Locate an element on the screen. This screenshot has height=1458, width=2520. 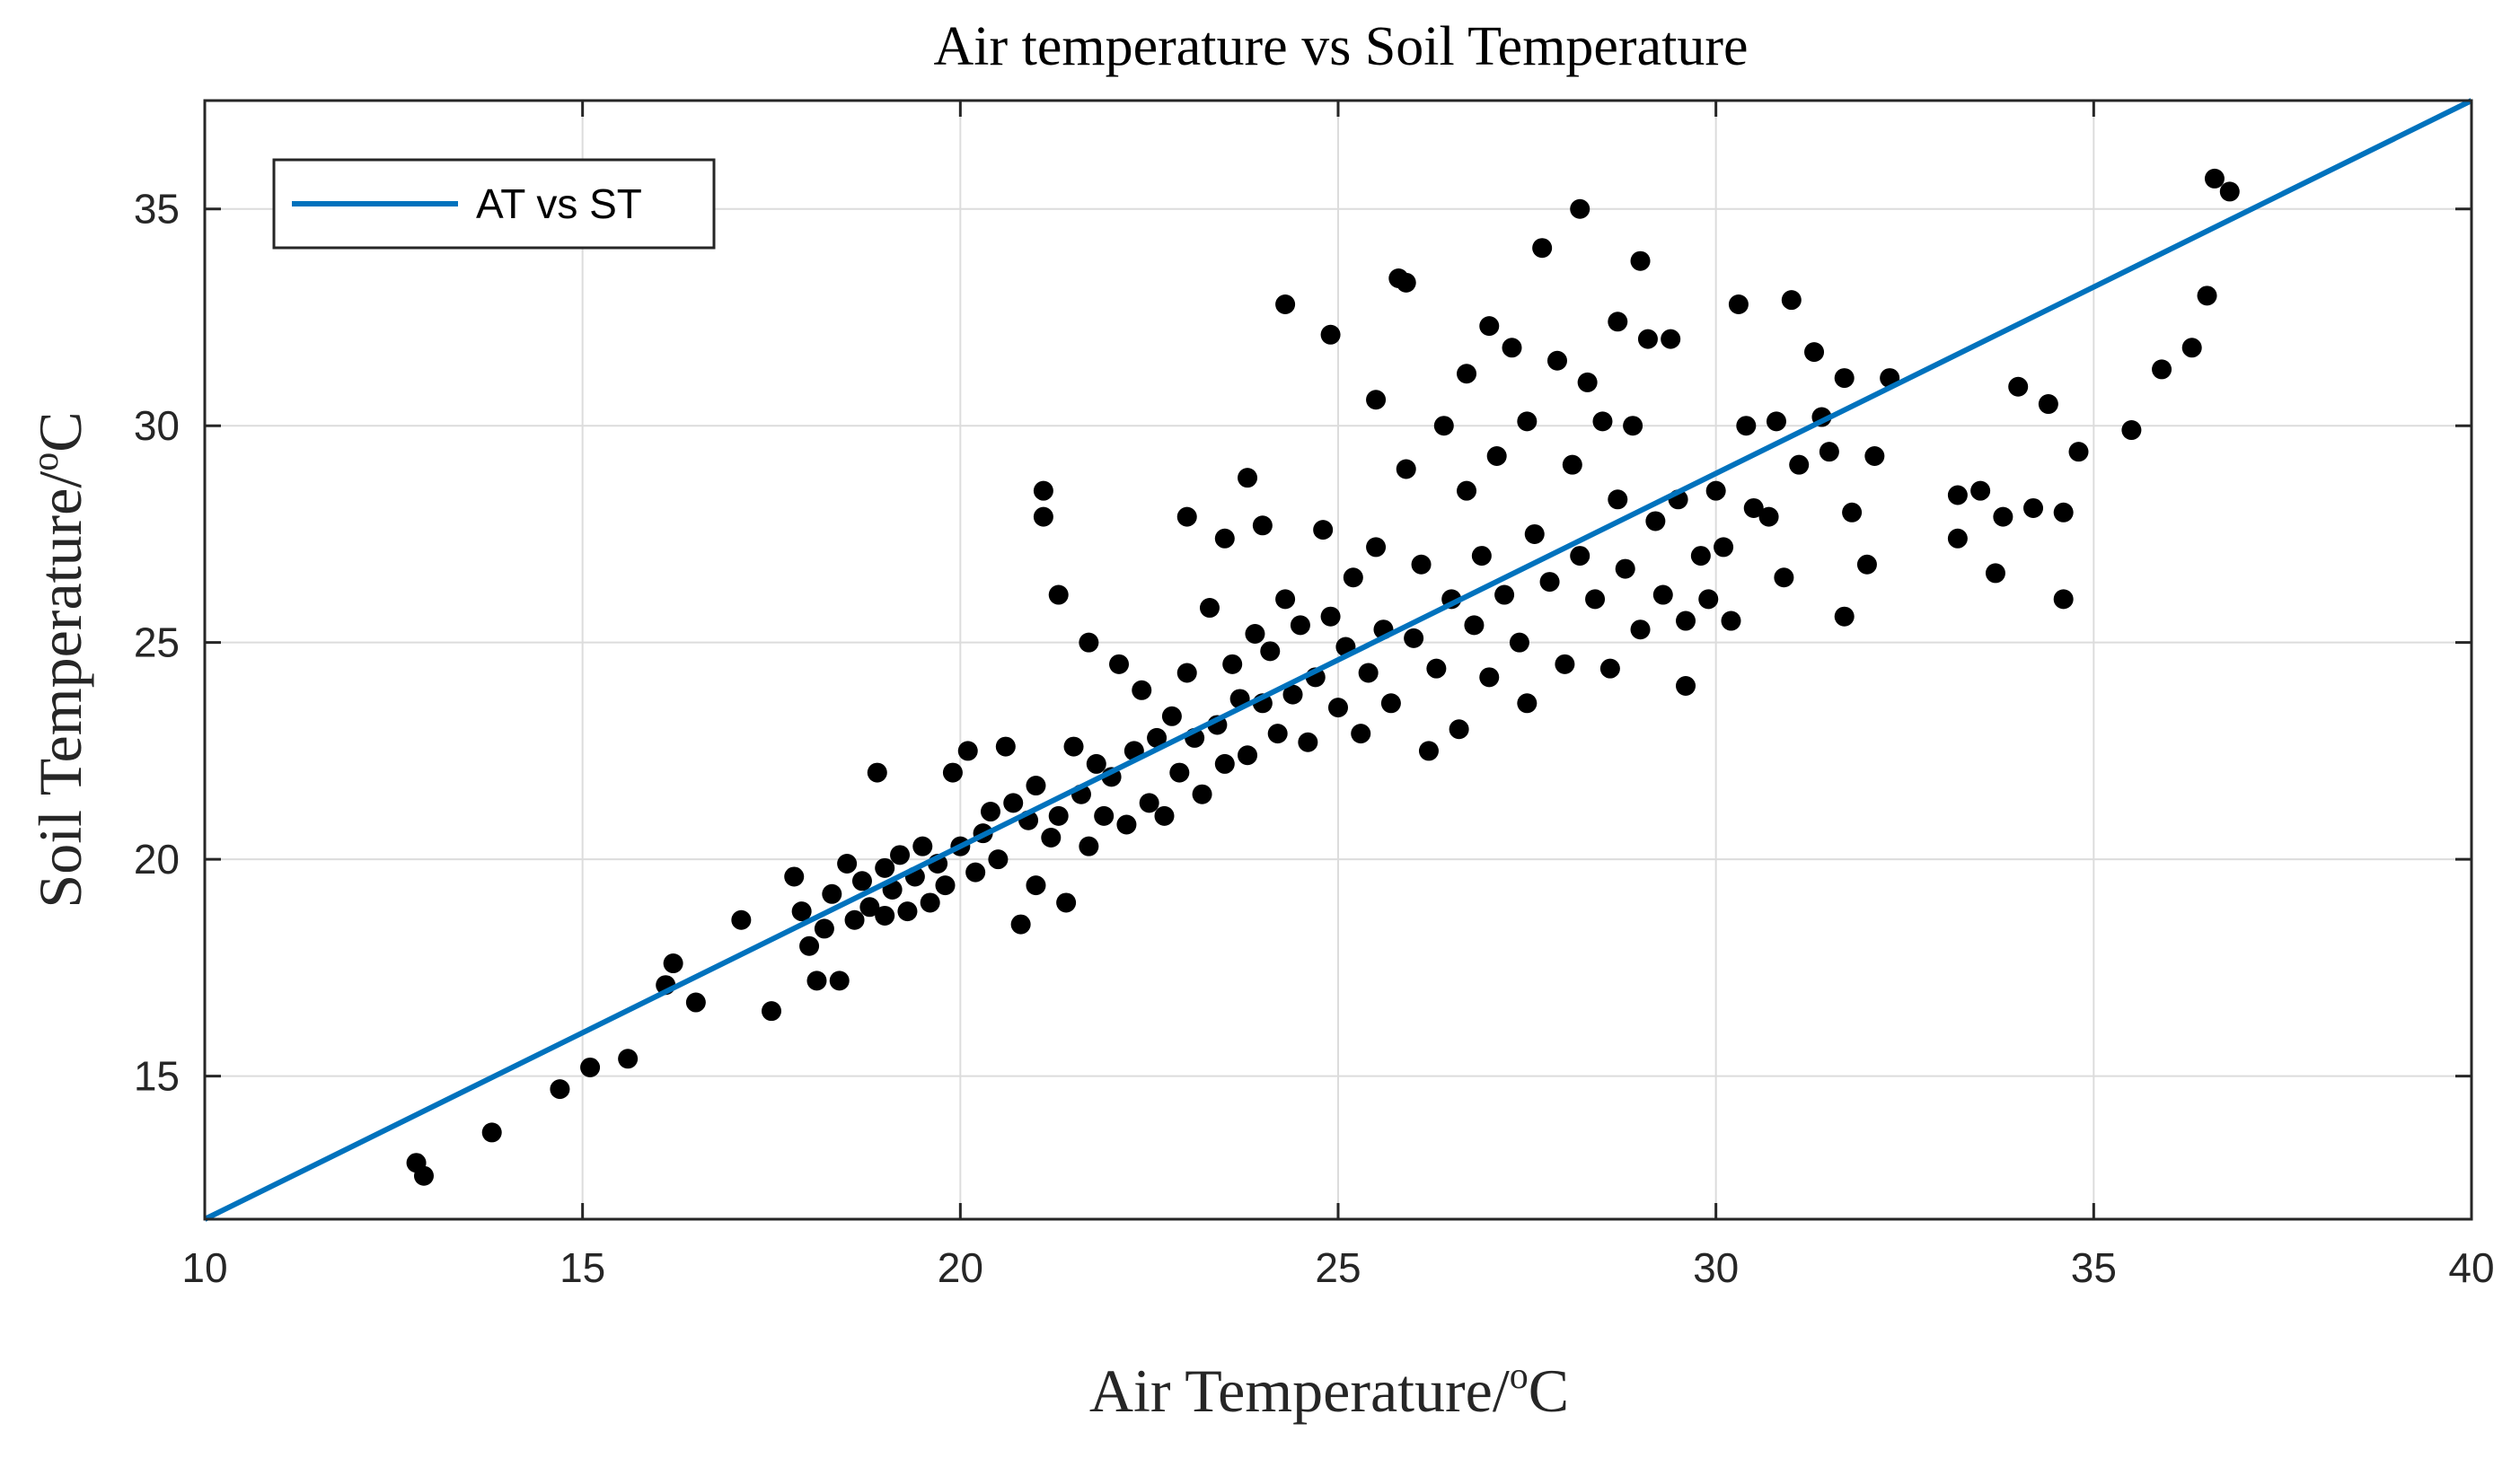
y-tick-label: 30 is located at coordinates (157, 425).